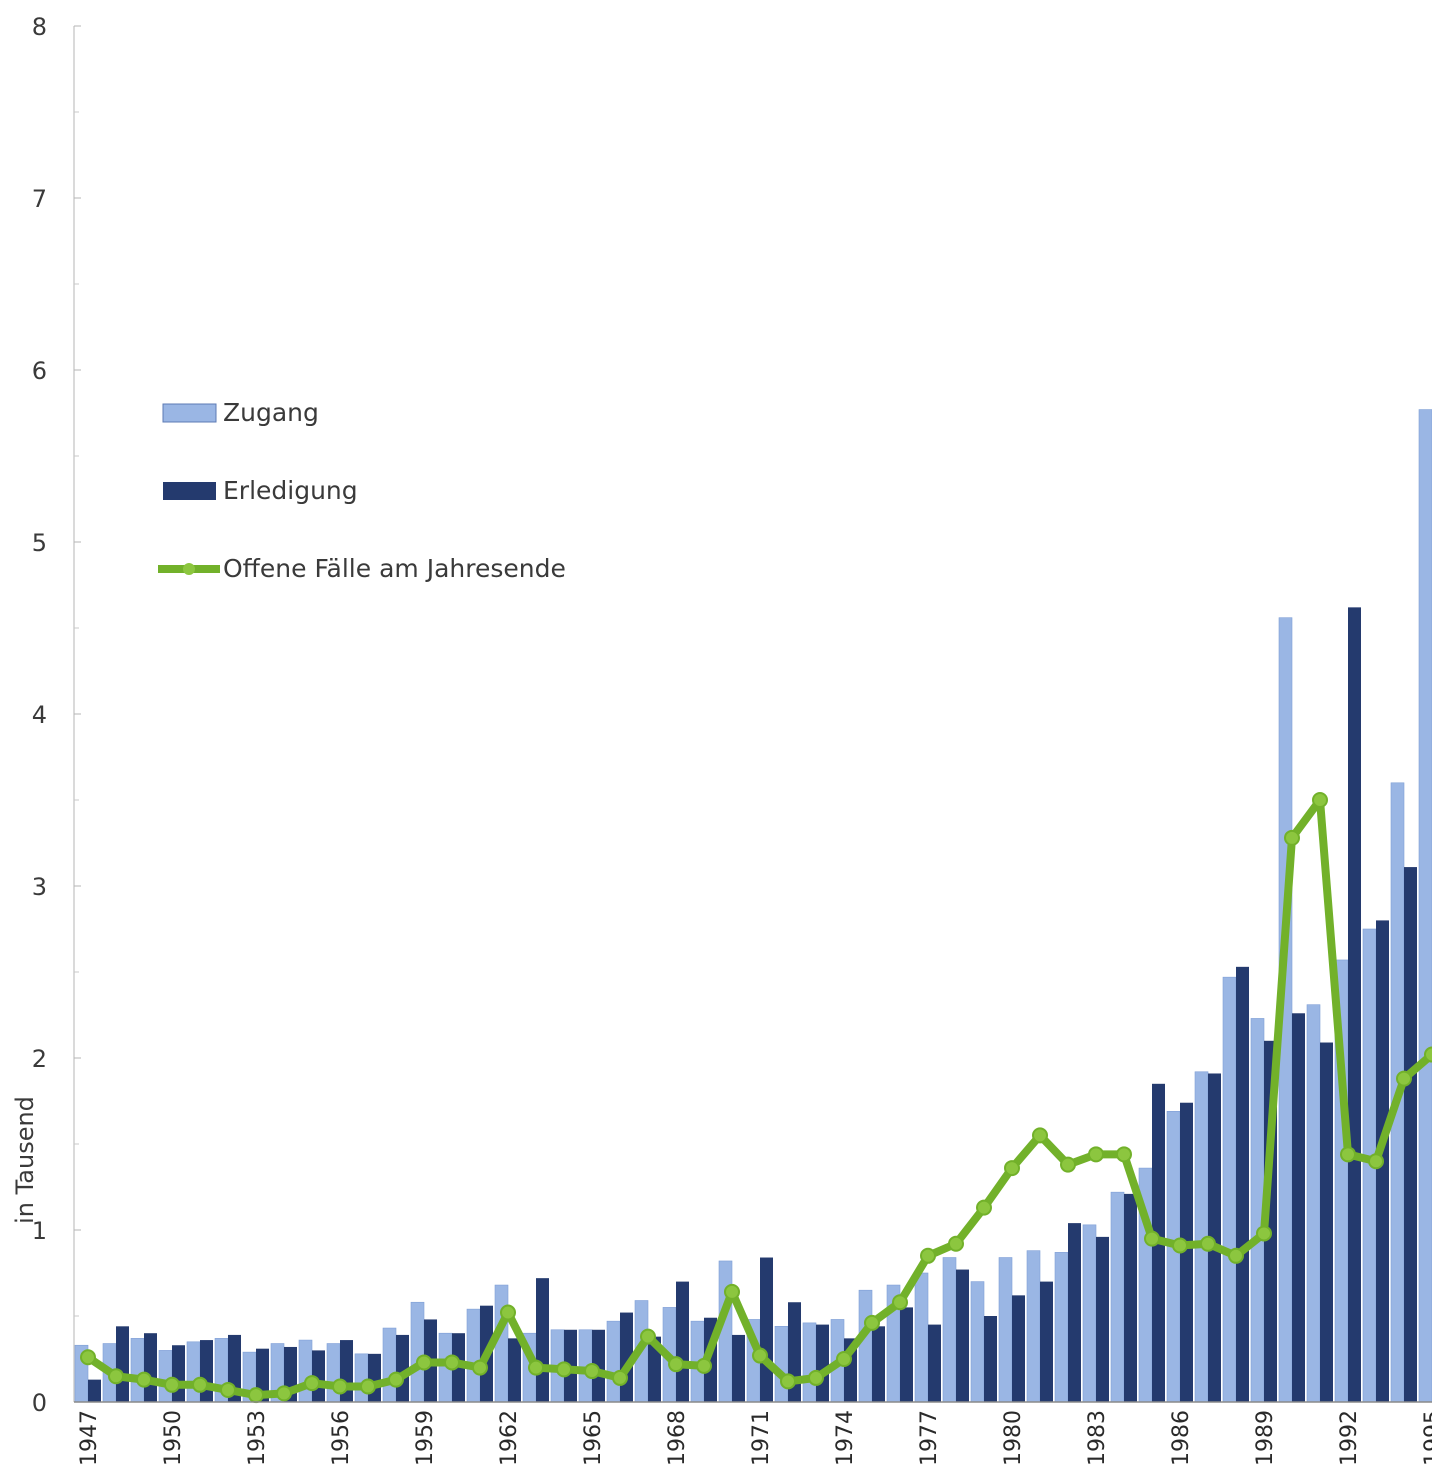  What do you see at coordinates (394, 568) in the screenshot?
I see `legend-label-offene-faelle: Offene Fälle am Jahresende` at bounding box center [394, 568].